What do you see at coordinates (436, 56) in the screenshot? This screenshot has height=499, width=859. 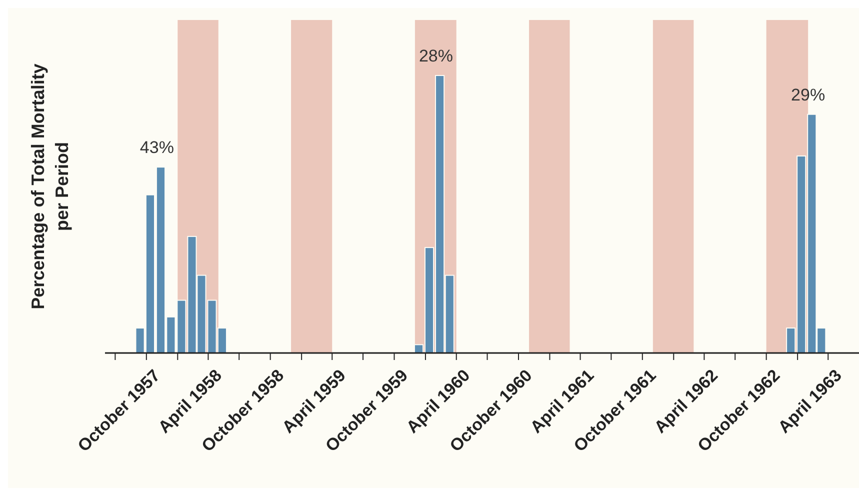 I see `text: 28%` at bounding box center [436, 56].